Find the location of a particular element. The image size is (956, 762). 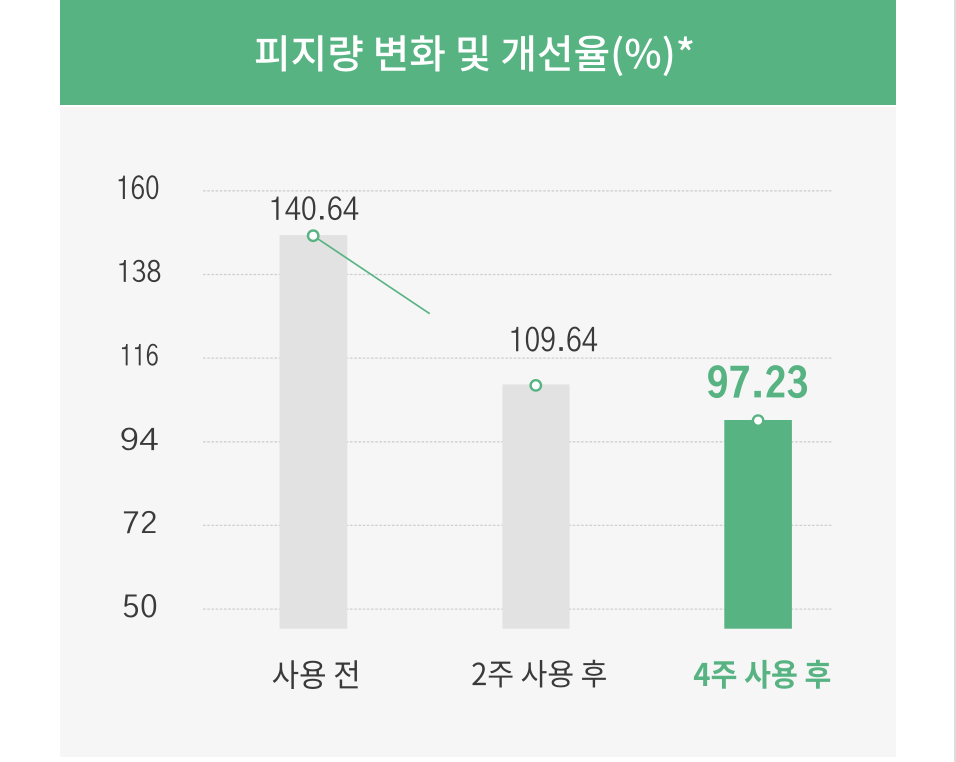

title-banner: 피지량 변화 및 개선율(%)* is located at coordinates (478, 52).